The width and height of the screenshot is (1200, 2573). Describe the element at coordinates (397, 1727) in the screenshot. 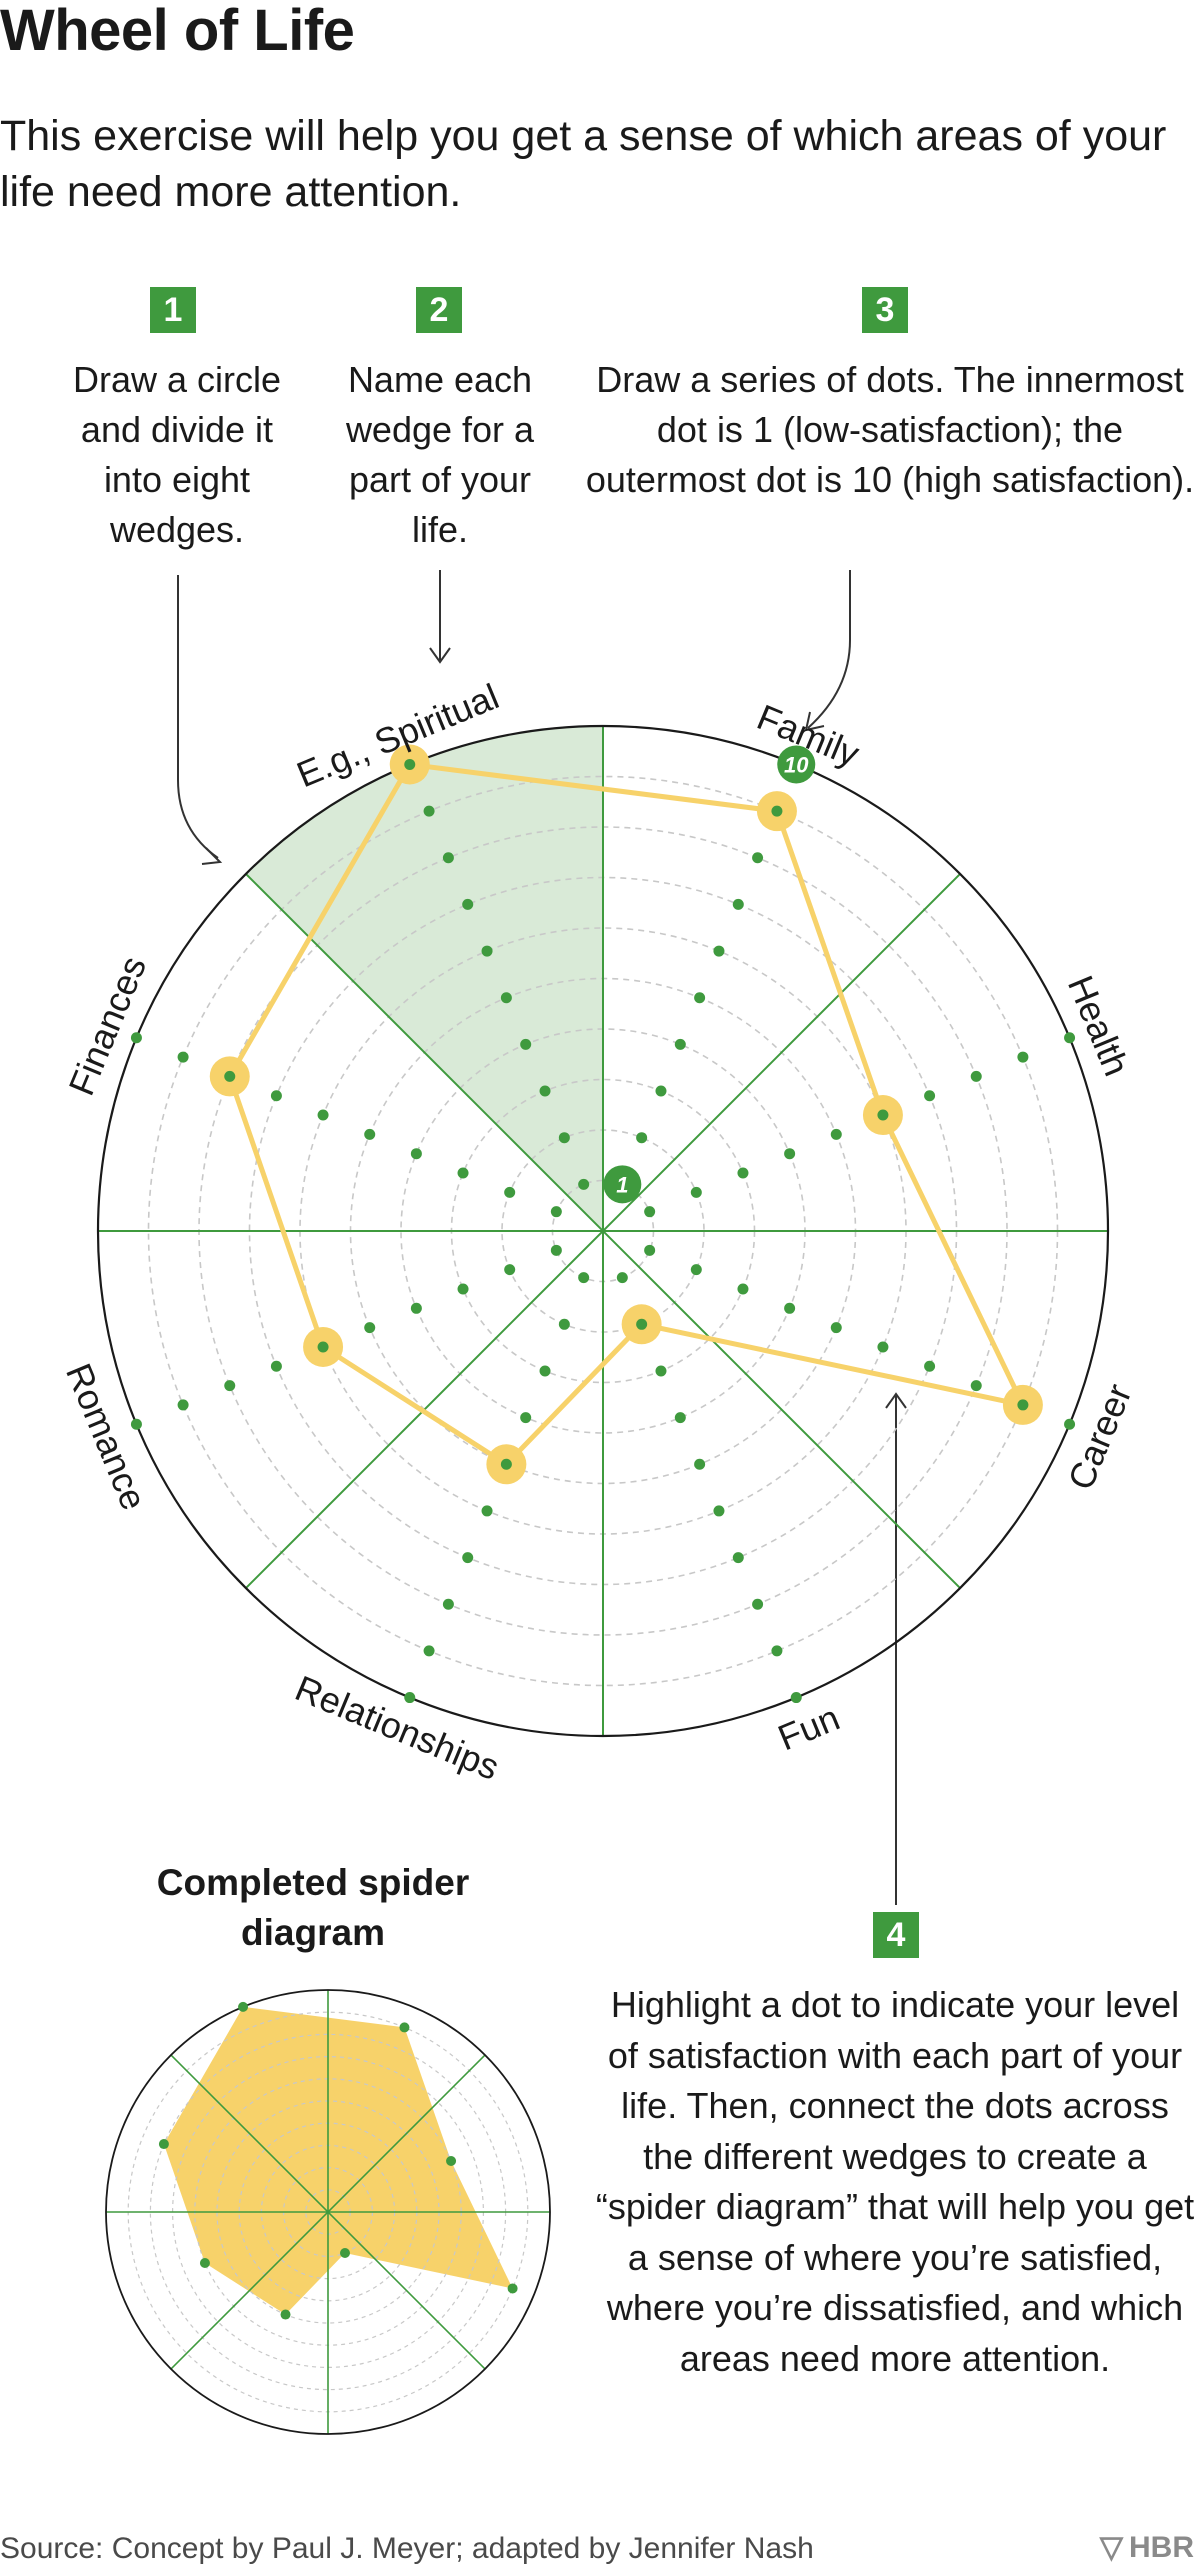

I see `wedge-label-relationships: Relationships` at that location.